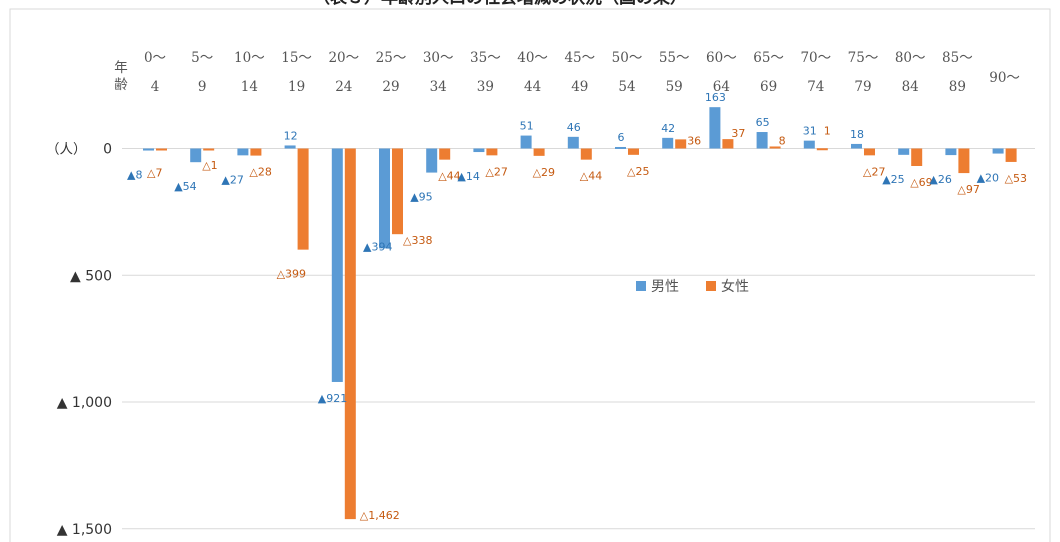  I want to click on female-value-label: △29, so click(544, 172).